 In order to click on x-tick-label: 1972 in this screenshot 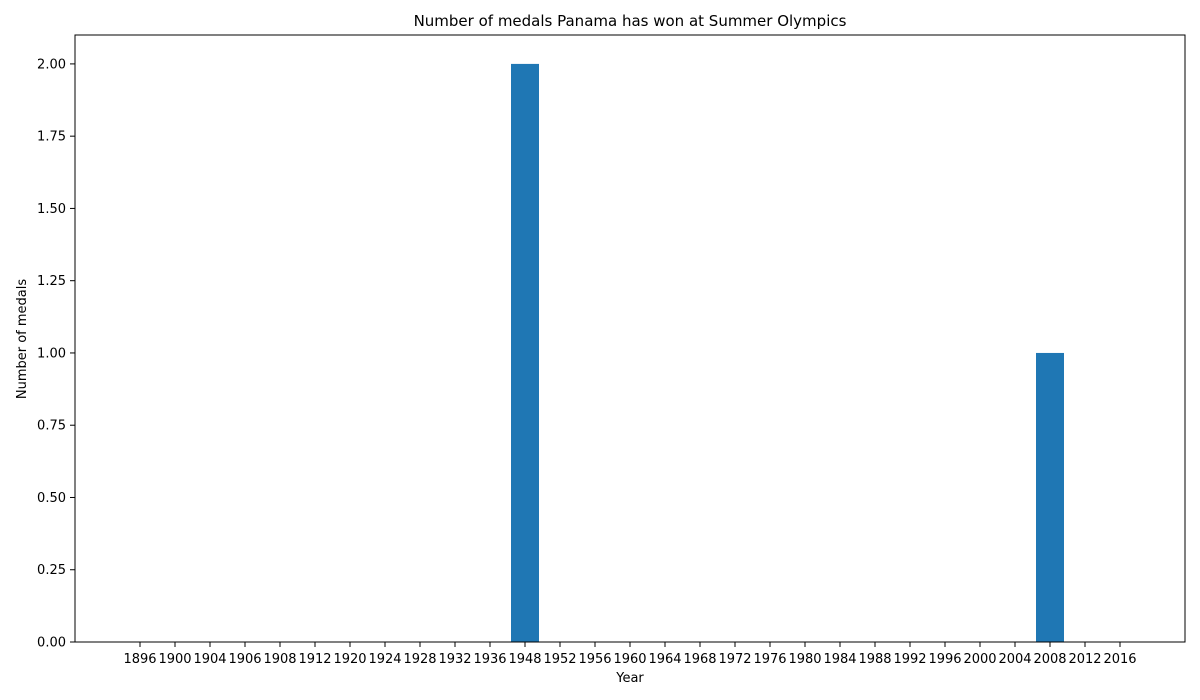, I will do `click(734, 659)`.